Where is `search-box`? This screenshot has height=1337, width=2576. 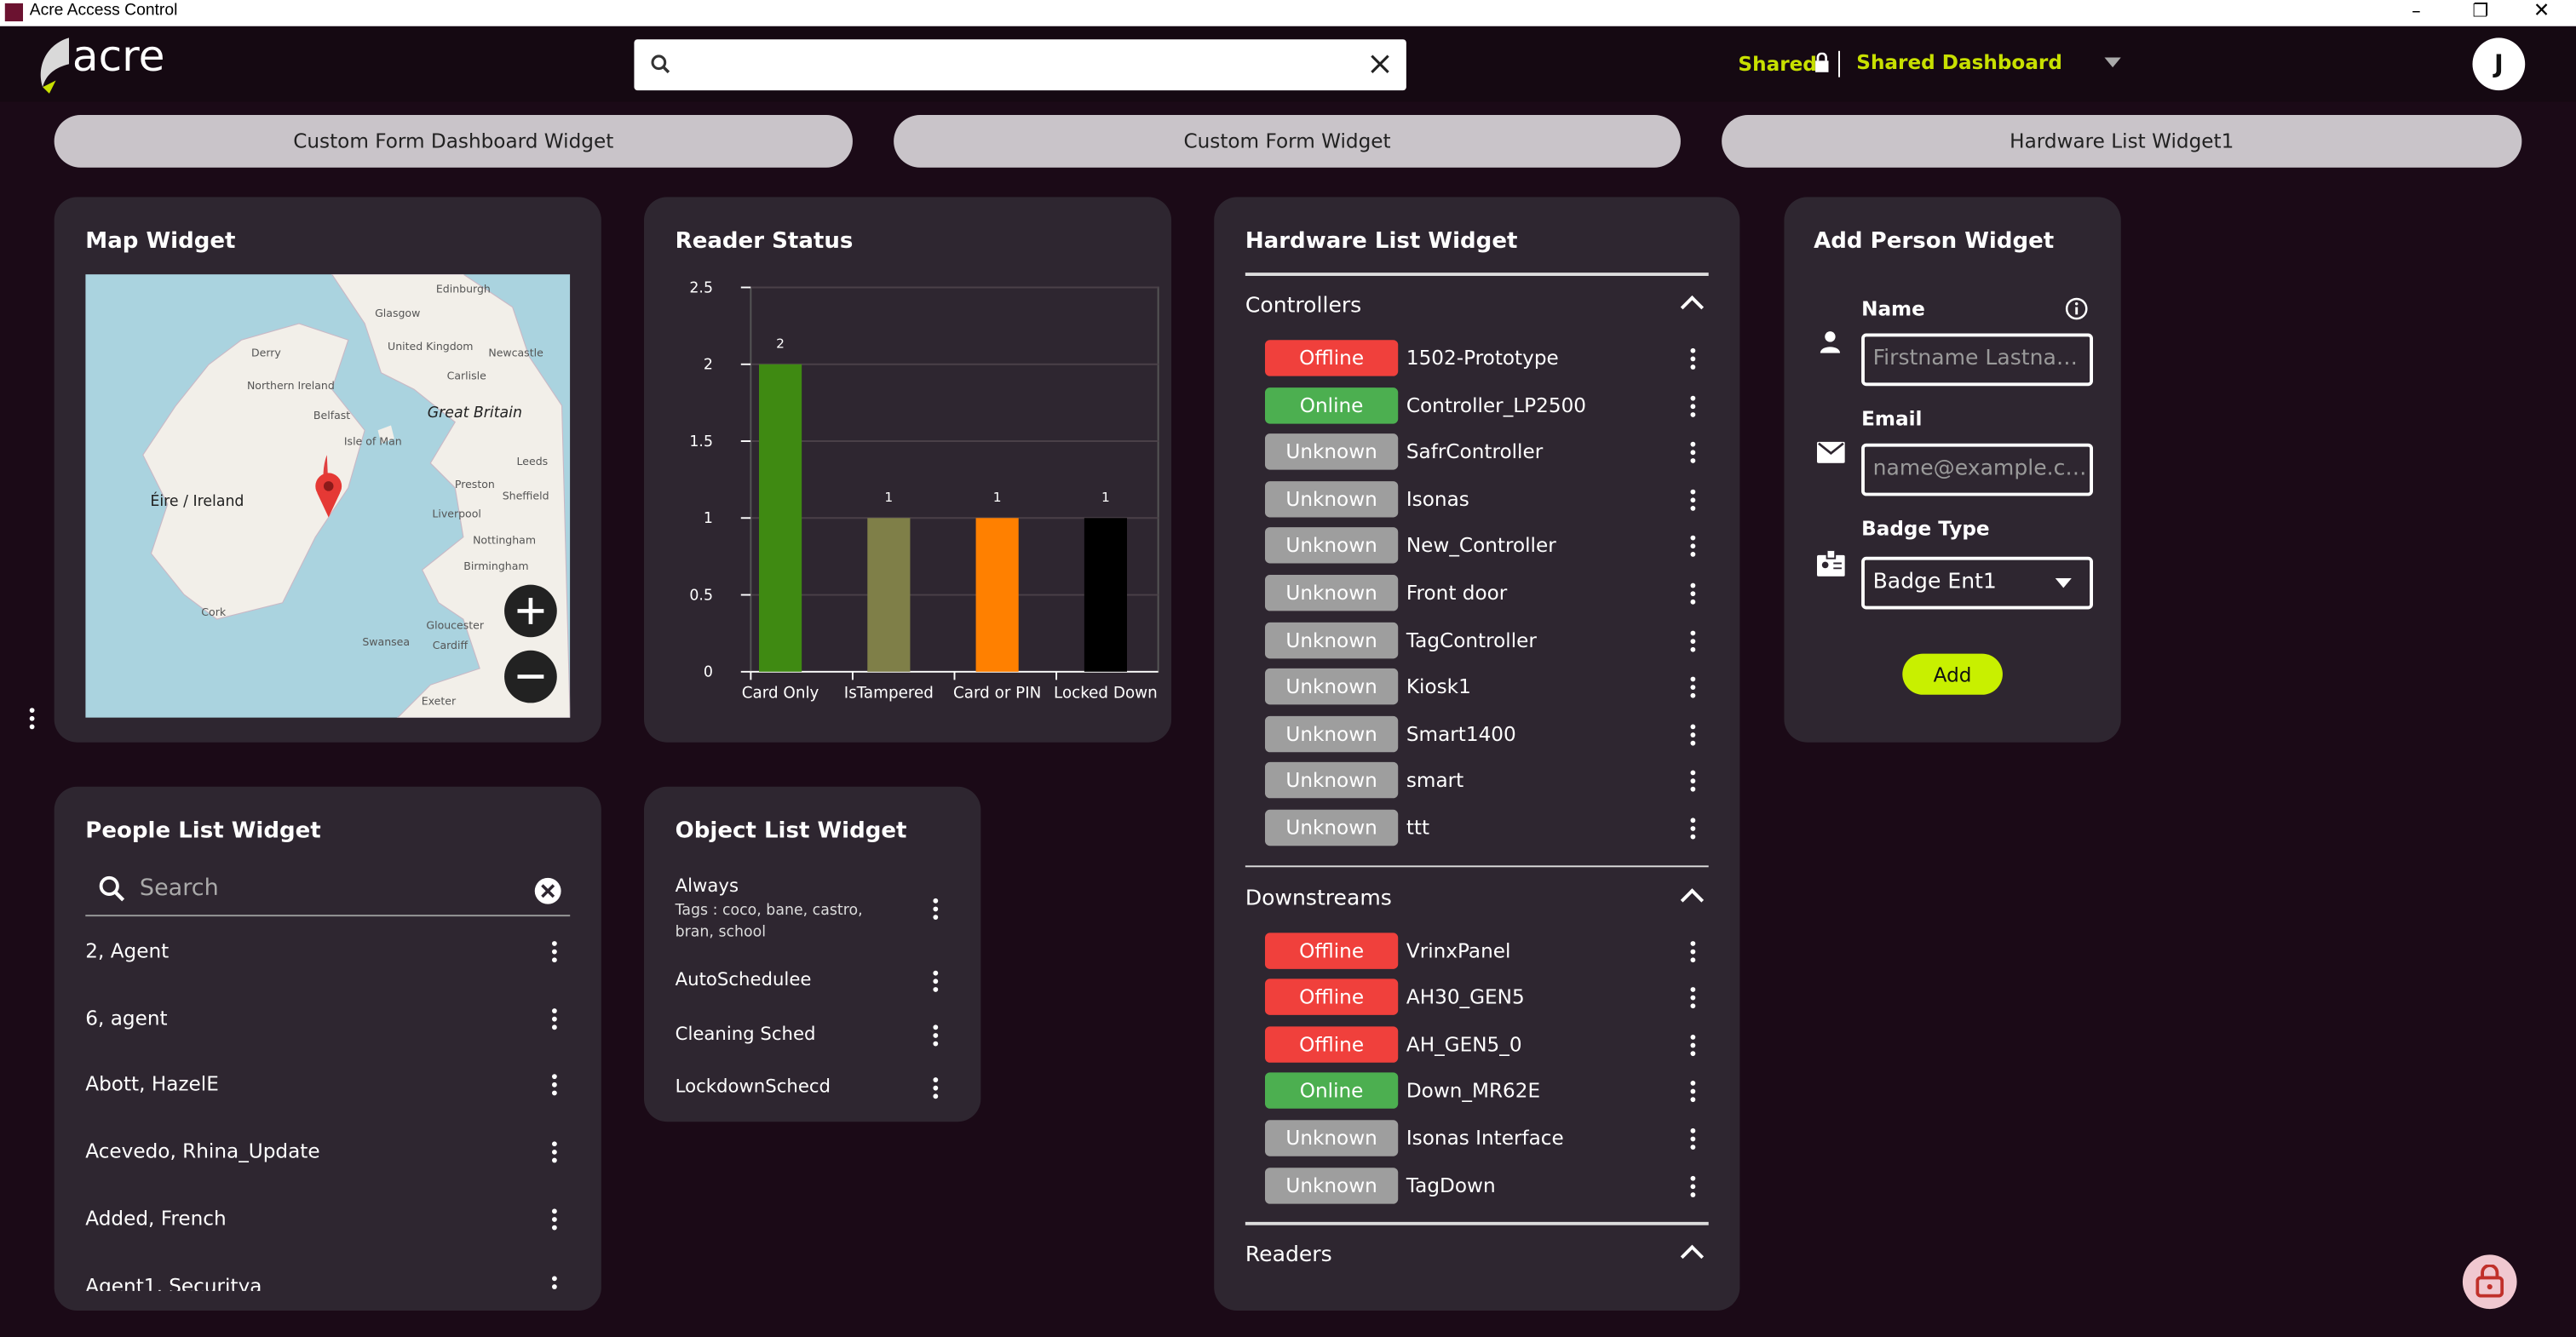 search-box is located at coordinates (1020, 65).